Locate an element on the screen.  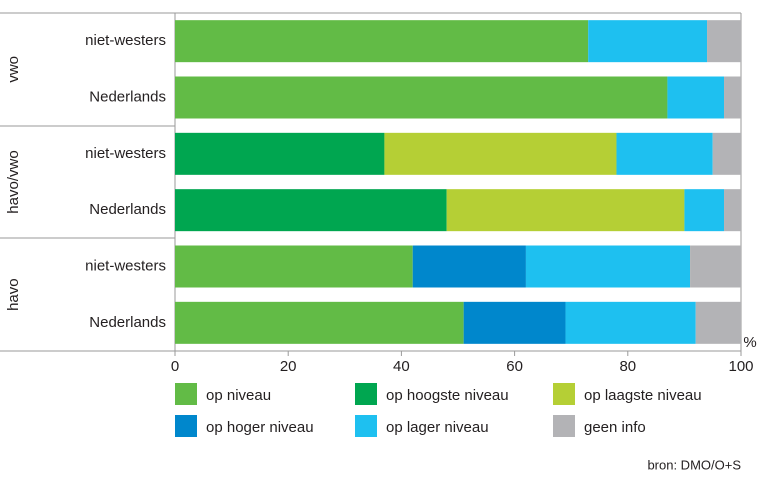
x-tick-label: 40 is located at coordinates (401, 366).